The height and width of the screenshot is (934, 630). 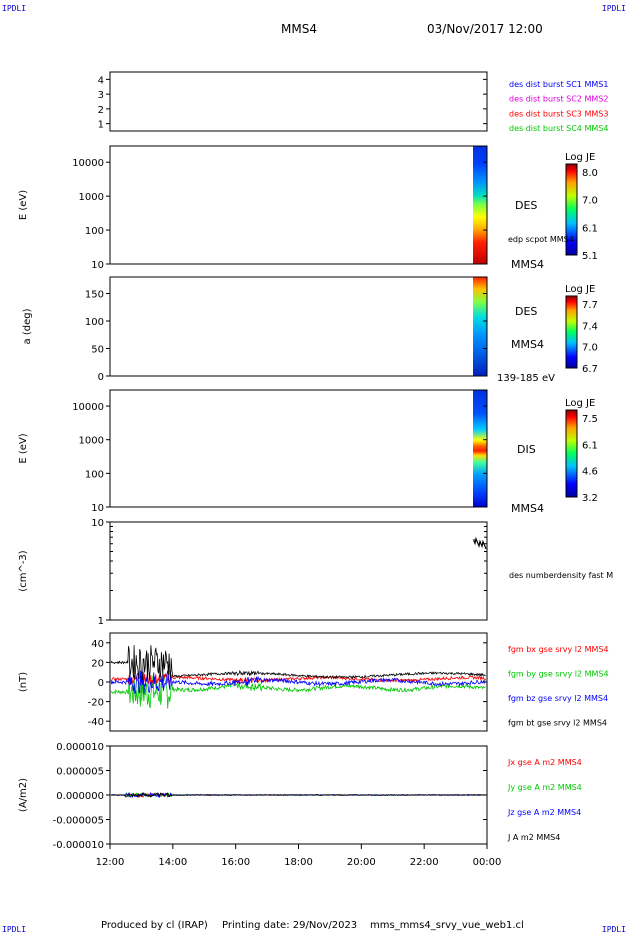 I want to click on des-energy-spectrogram, so click(x=480, y=205).